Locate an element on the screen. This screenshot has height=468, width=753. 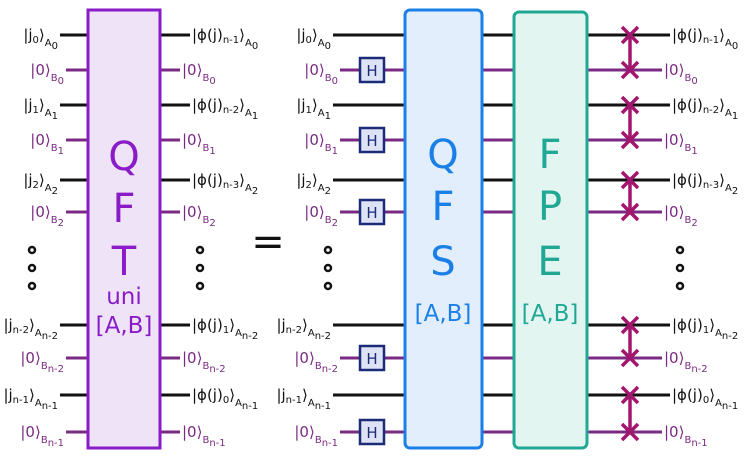
left-output-ket-7-regsub: n-2 is located at coordinates (217, 369).